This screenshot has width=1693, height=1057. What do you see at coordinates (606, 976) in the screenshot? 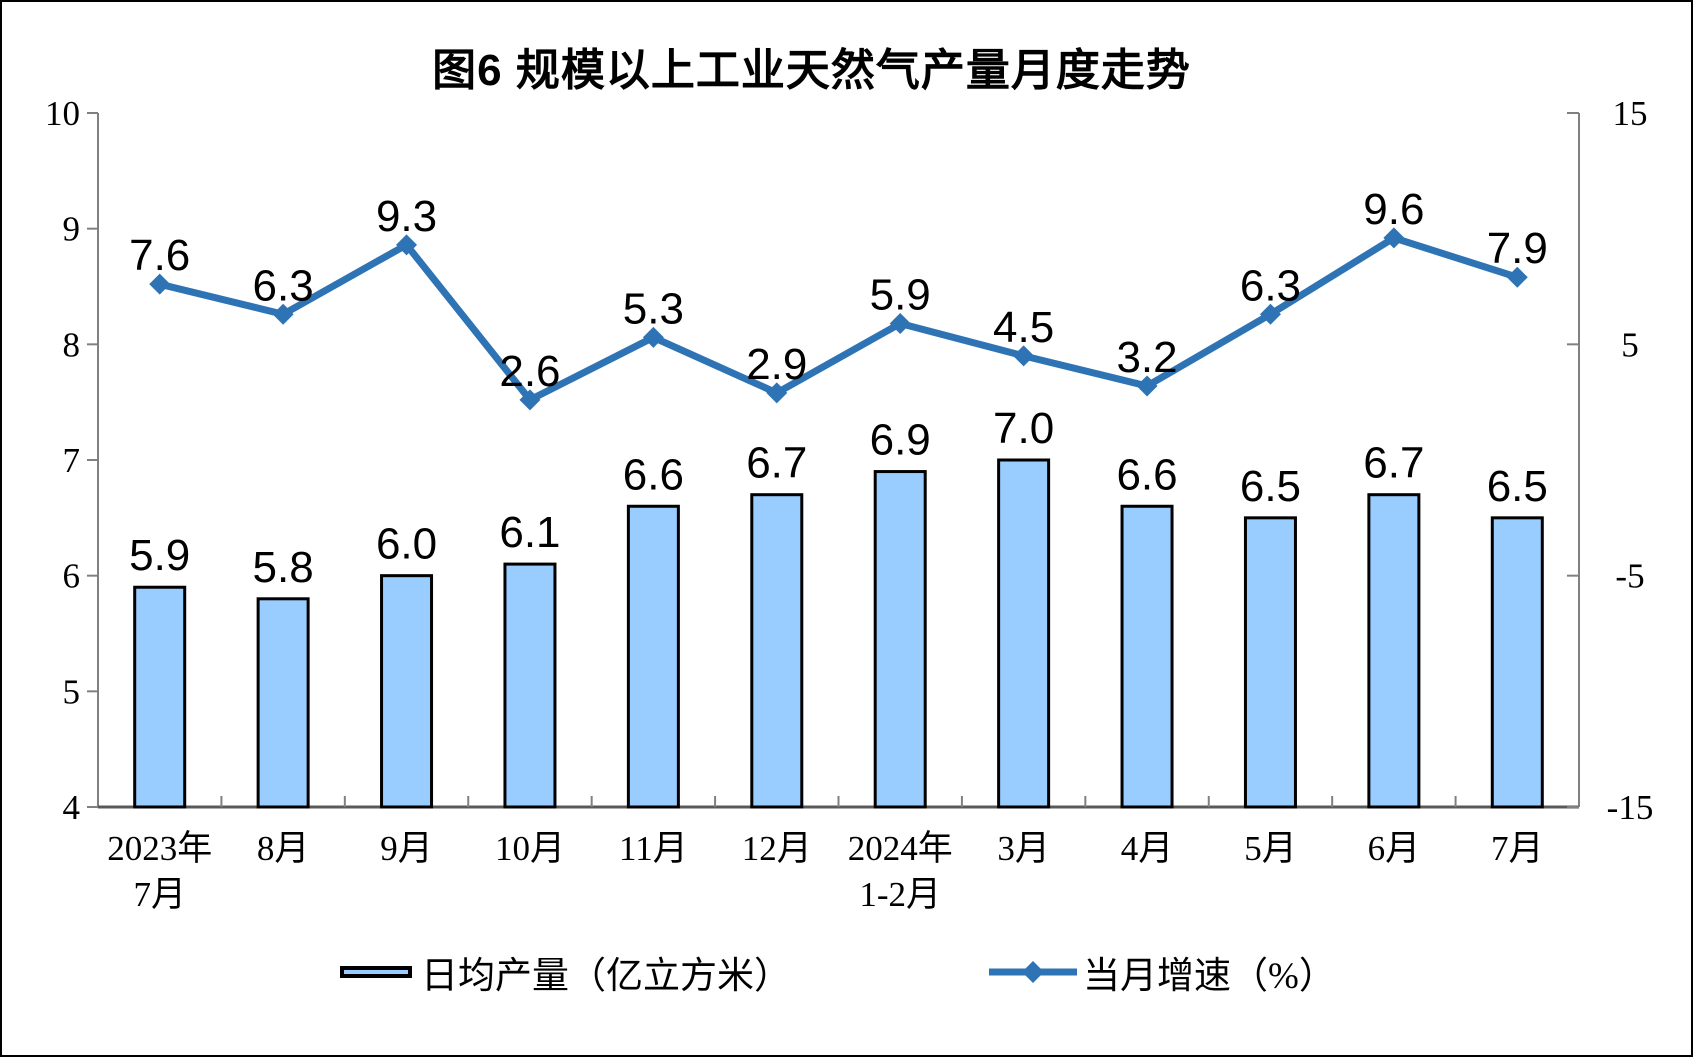
I see `legend-bar-label: 日均产量（亿立方米）` at bounding box center [606, 976].